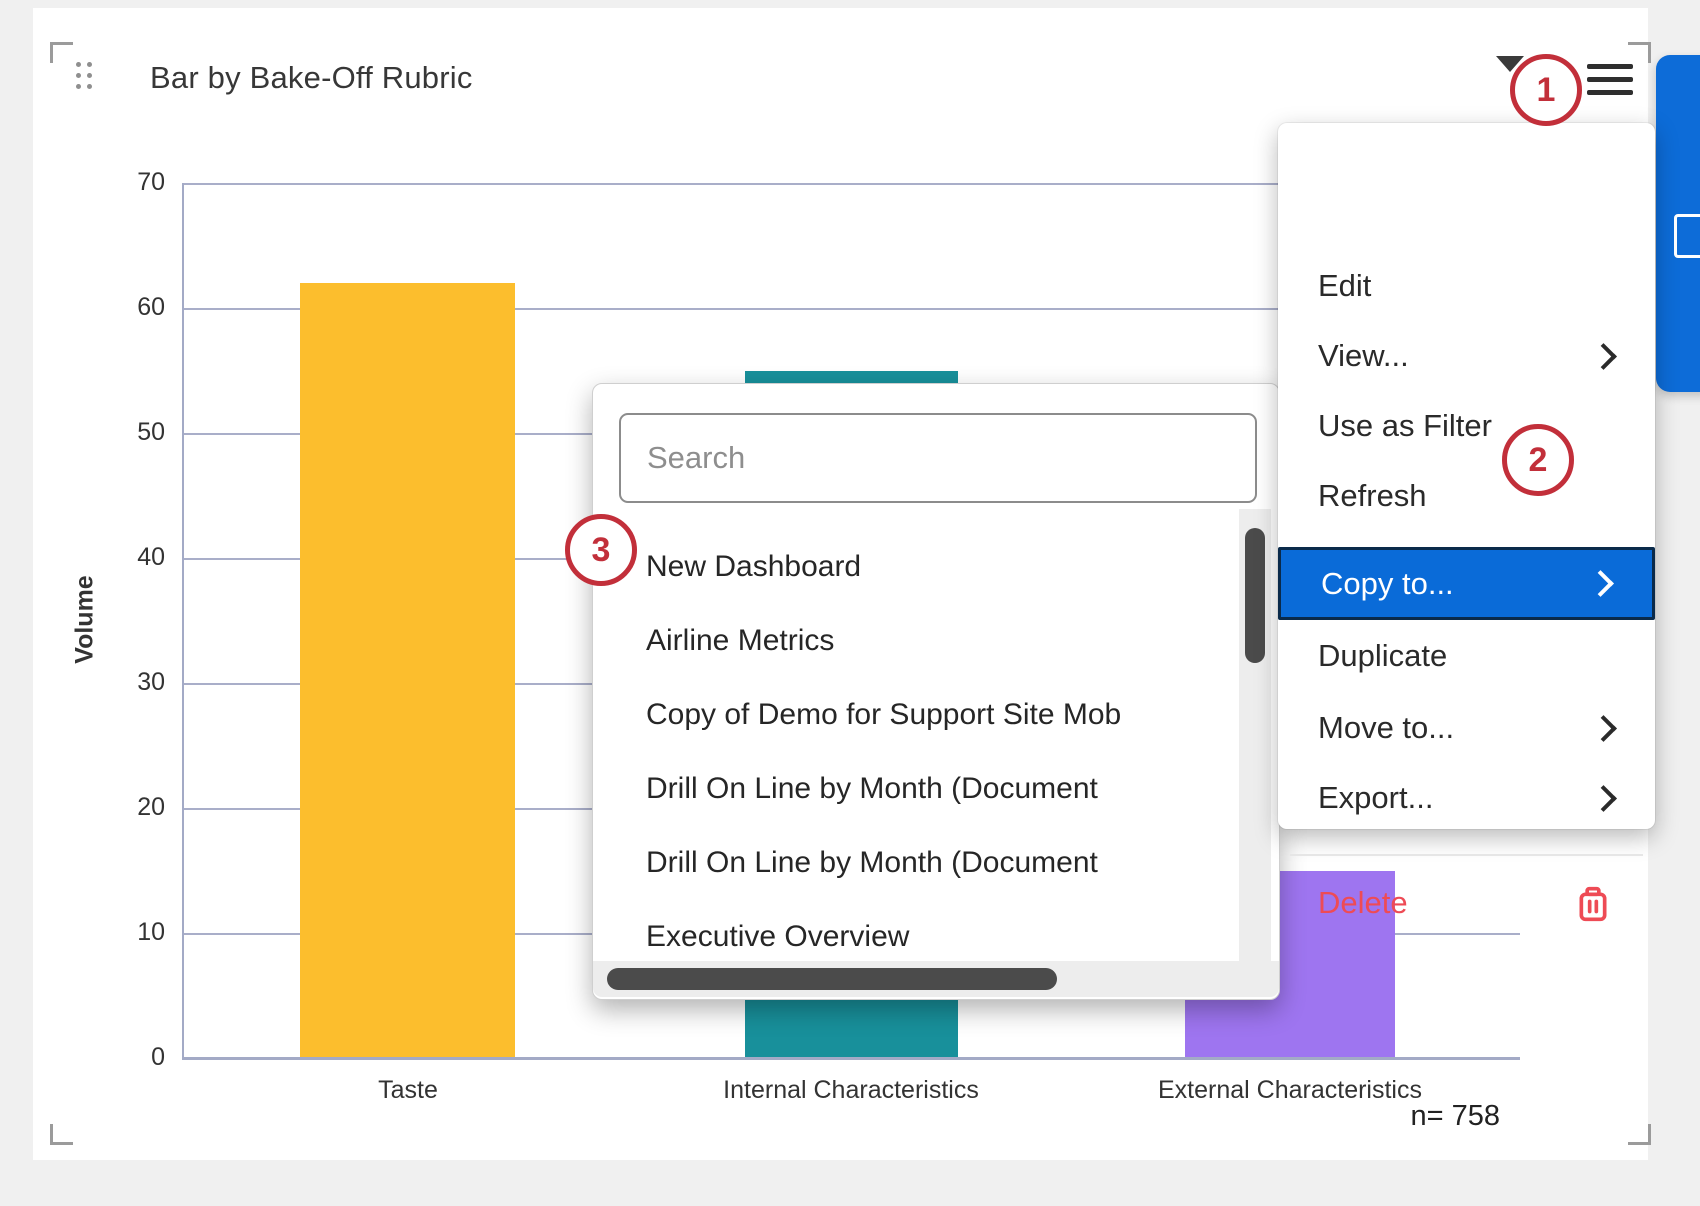  I want to click on y-axis-tick-label: 40, so click(151, 557).